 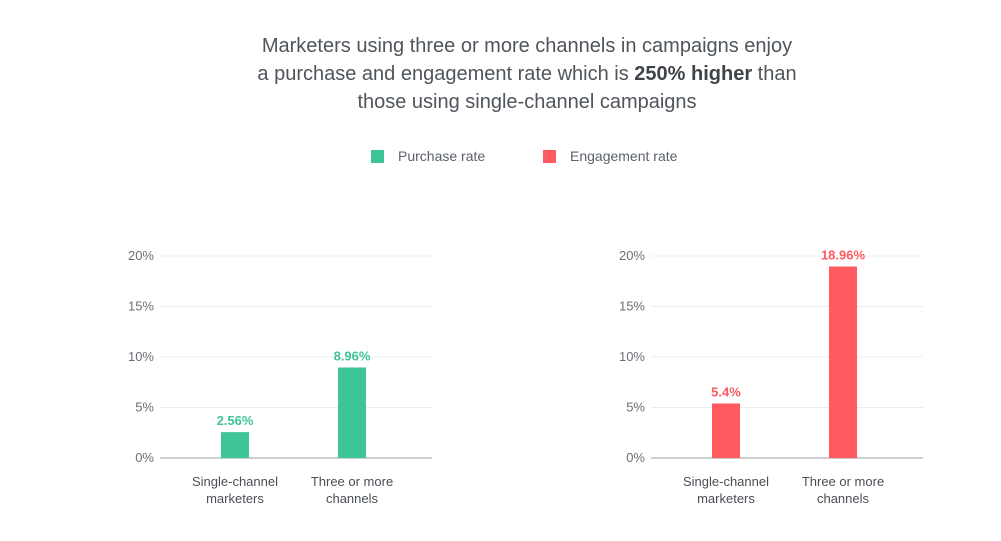 I want to click on legend-item-engagement: Engagement rate, so click(x=610, y=156).